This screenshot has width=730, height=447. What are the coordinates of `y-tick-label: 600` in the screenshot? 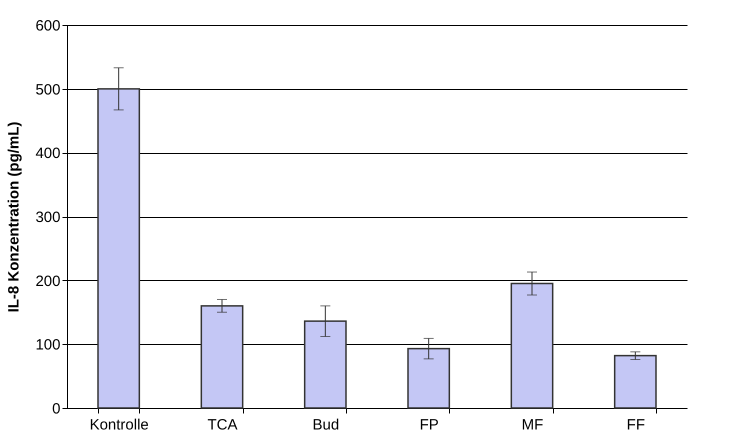 It's located at (47, 26).